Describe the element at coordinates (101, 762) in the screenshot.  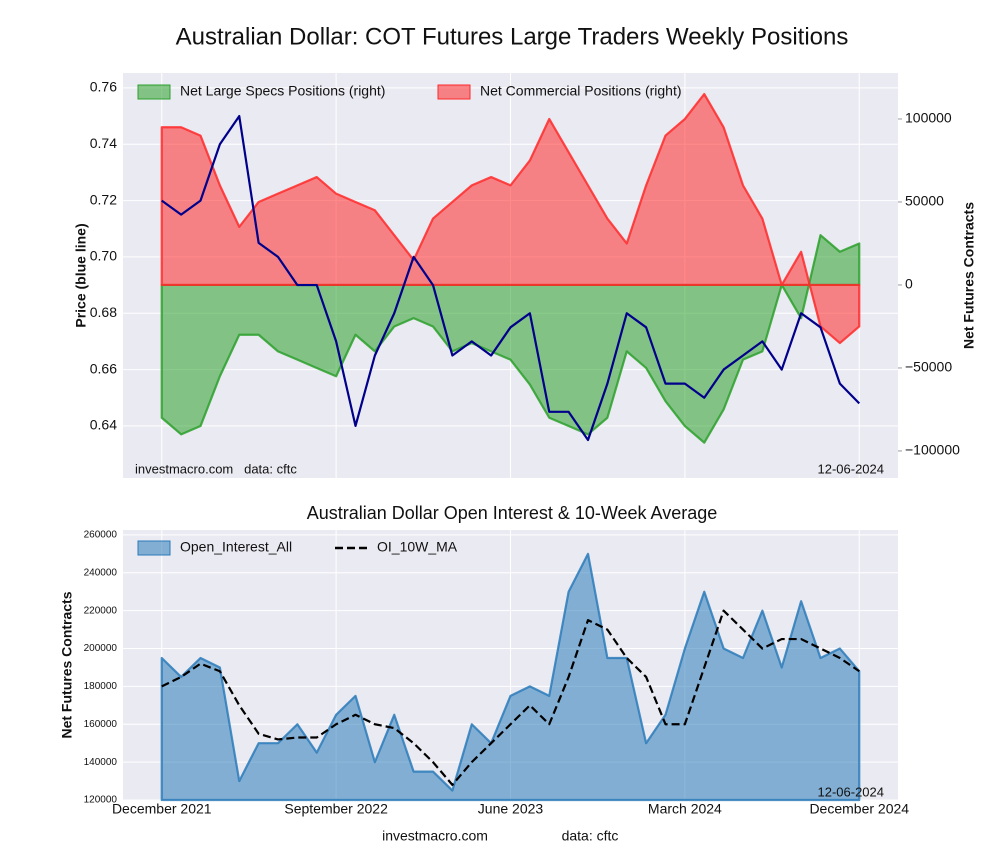
I see `y-tick-label: 140000` at that location.